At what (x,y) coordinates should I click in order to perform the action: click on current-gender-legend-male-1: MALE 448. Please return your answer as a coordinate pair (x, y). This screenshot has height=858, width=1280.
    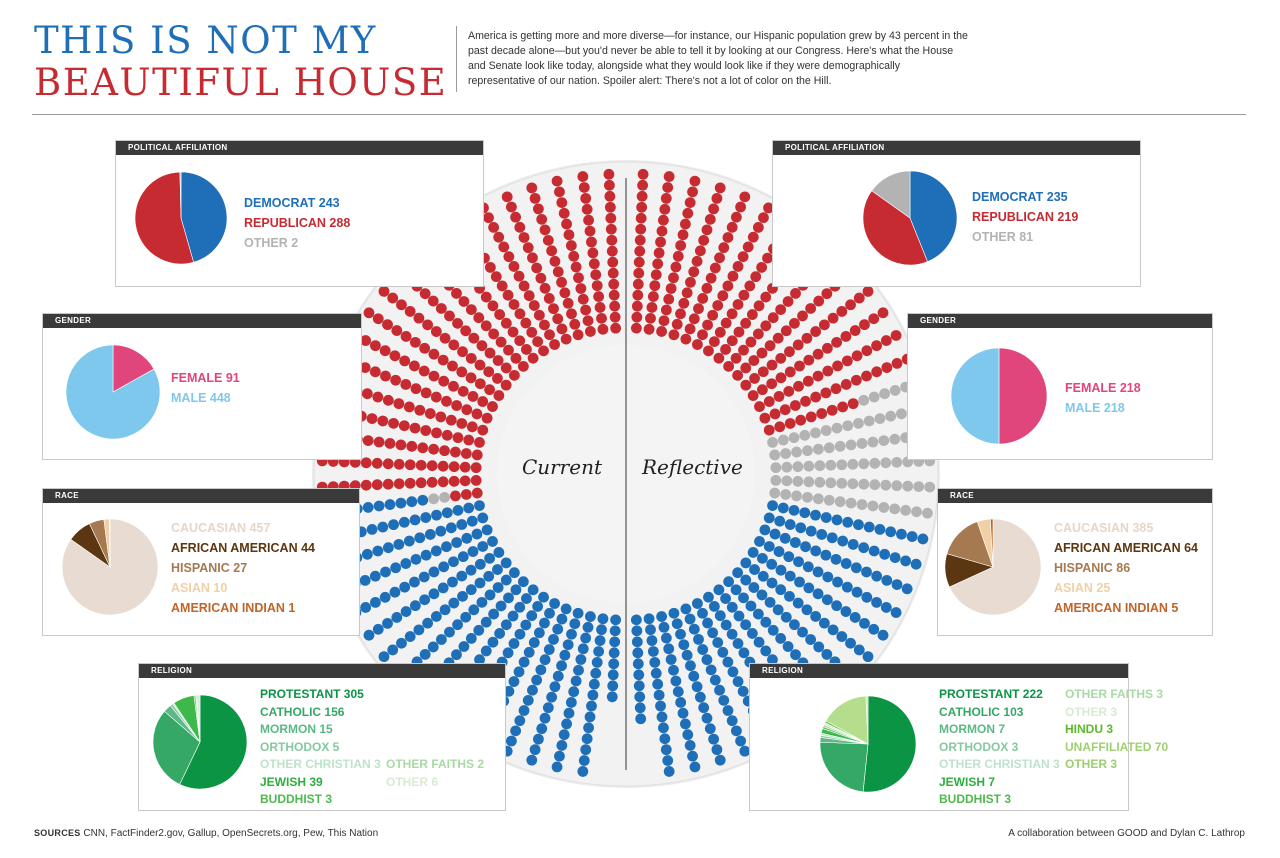
    Looking at the image, I should click on (201, 398).